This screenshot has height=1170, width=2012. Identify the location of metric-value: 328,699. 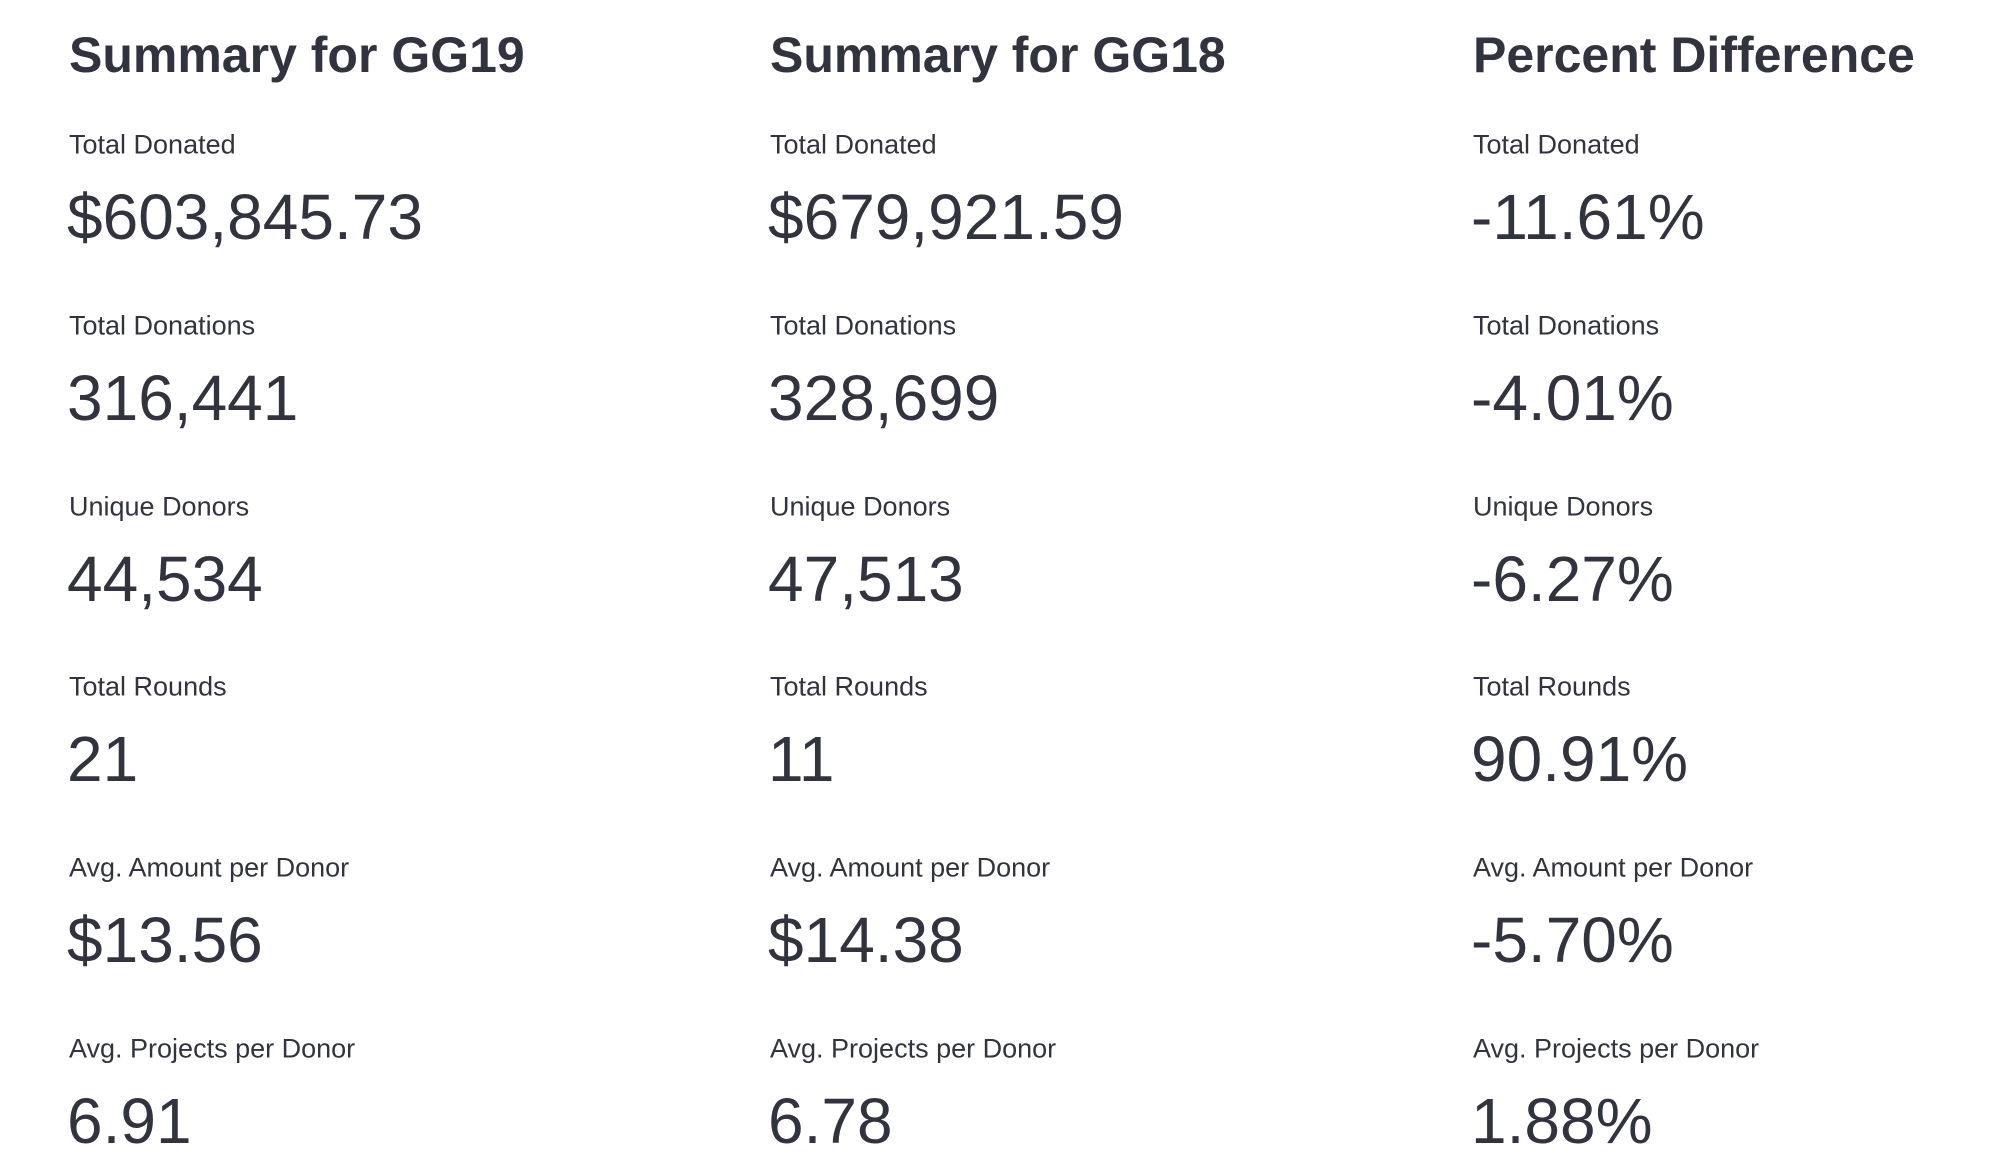
(884, 397).